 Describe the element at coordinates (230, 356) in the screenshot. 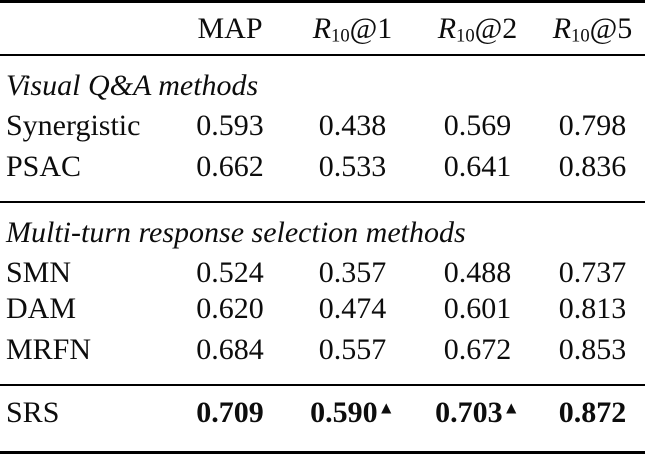

I see `metric-value: 0.684` at that location.